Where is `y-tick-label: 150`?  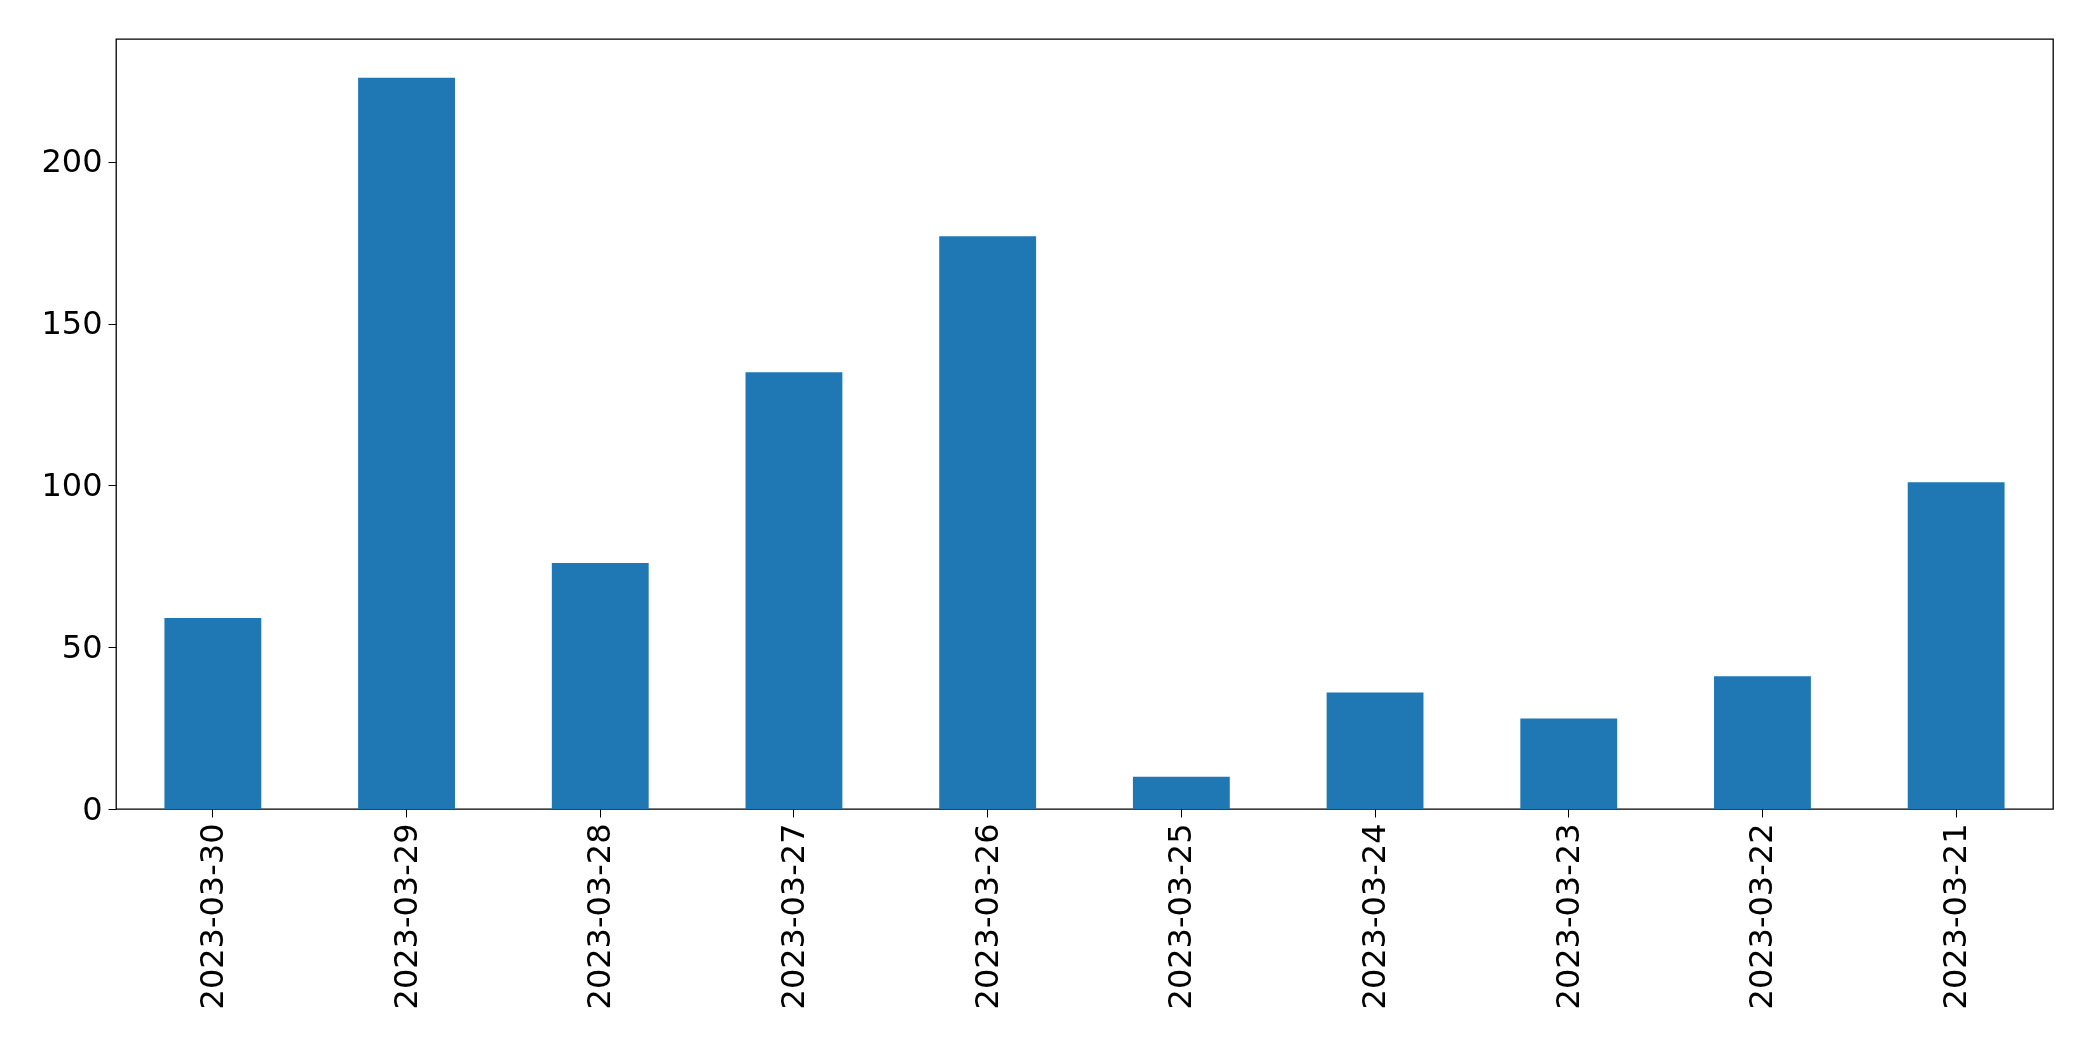
y-tick-label: 150 is located at coordinates (72, 323).